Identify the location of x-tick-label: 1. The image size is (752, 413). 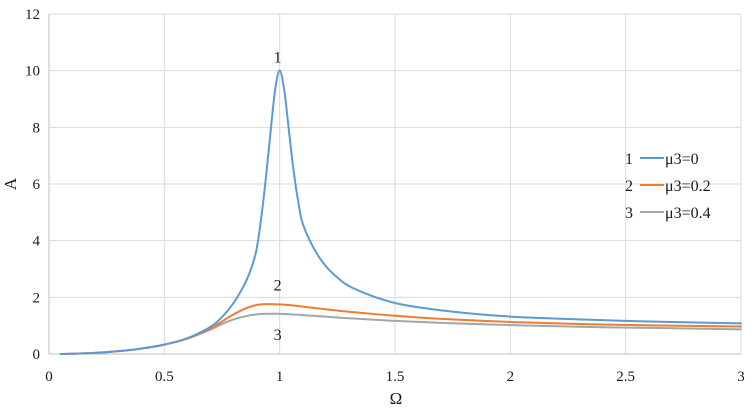
(280, 377).